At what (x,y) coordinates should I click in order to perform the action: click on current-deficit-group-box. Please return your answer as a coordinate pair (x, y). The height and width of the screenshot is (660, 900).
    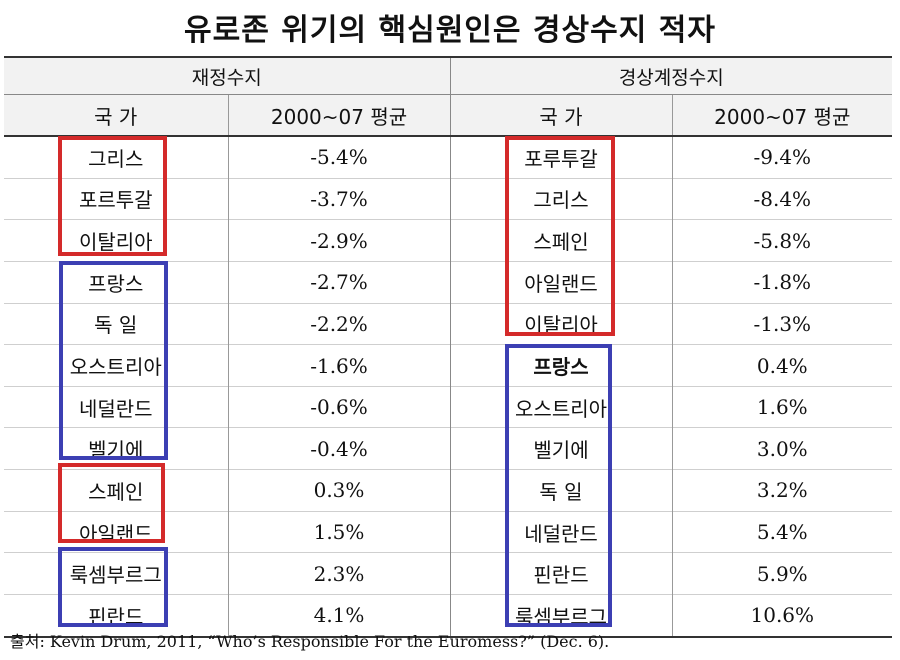
    Looking at the image, I should click on (560, 236).